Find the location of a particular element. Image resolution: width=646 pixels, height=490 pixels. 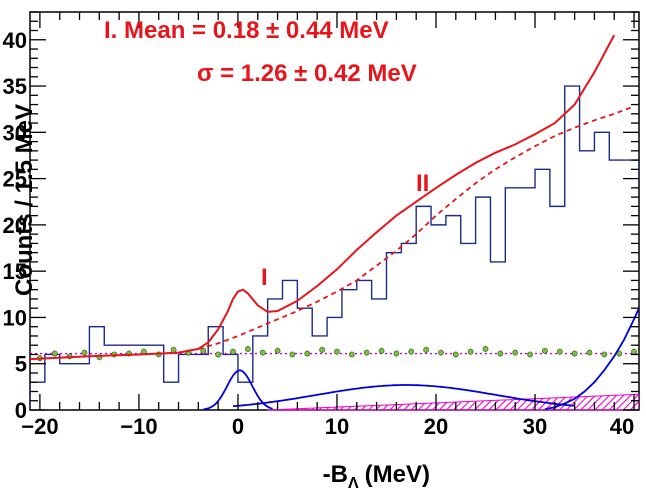

x-tick-label: 0 is located at coordinates (238, 426).